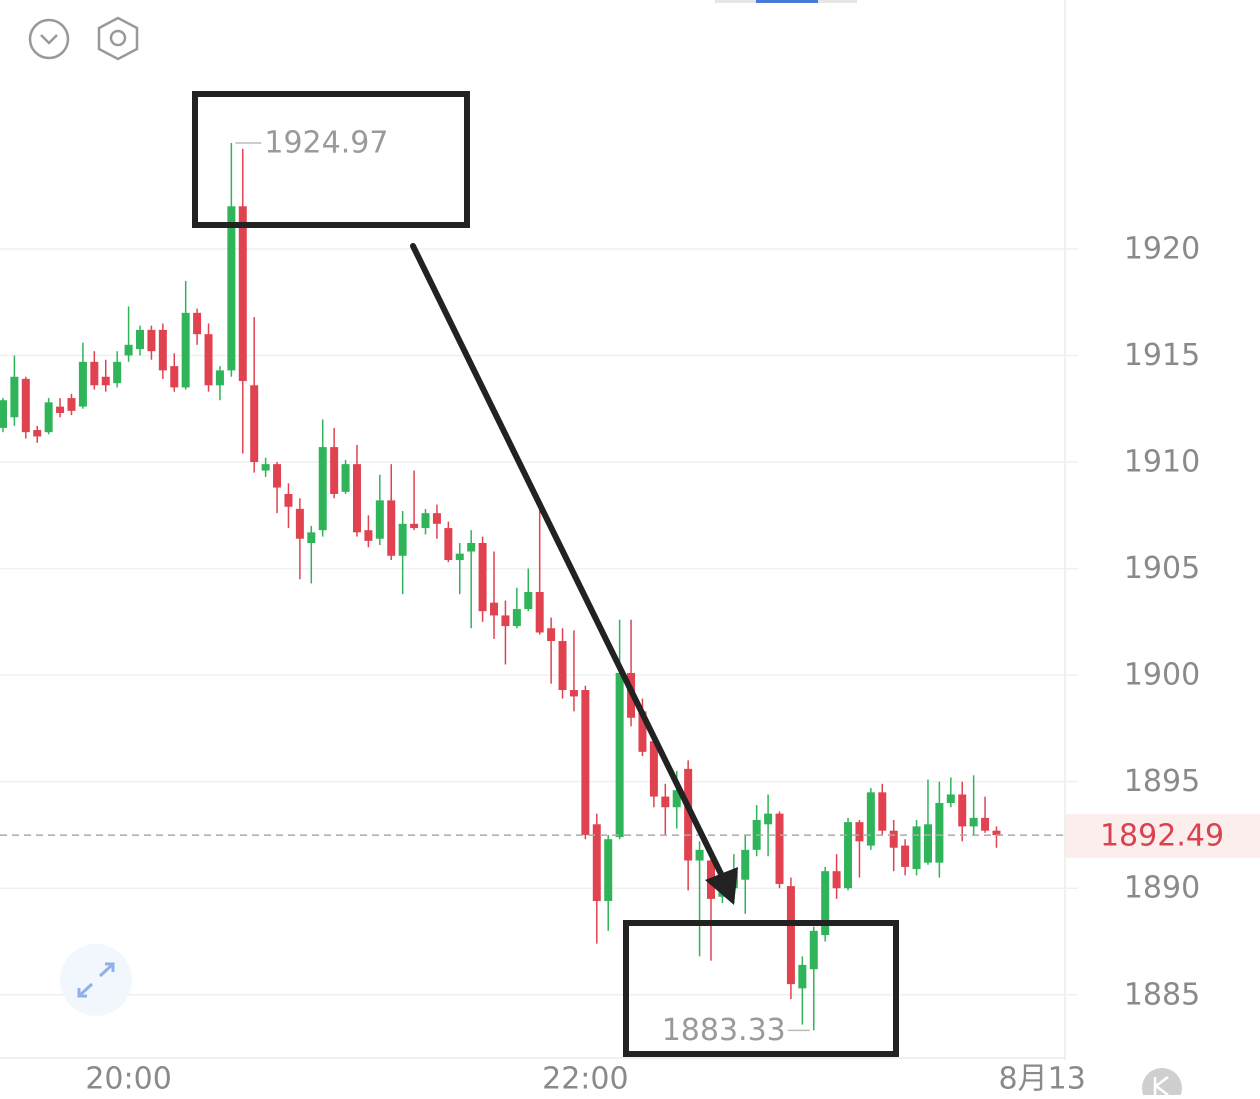 The image size is (1260, 1099). What do you see at coordinates (1162, 888) in the screenshot?
I see `y-tick-label: 1890` at bounding box center [1162, 888].